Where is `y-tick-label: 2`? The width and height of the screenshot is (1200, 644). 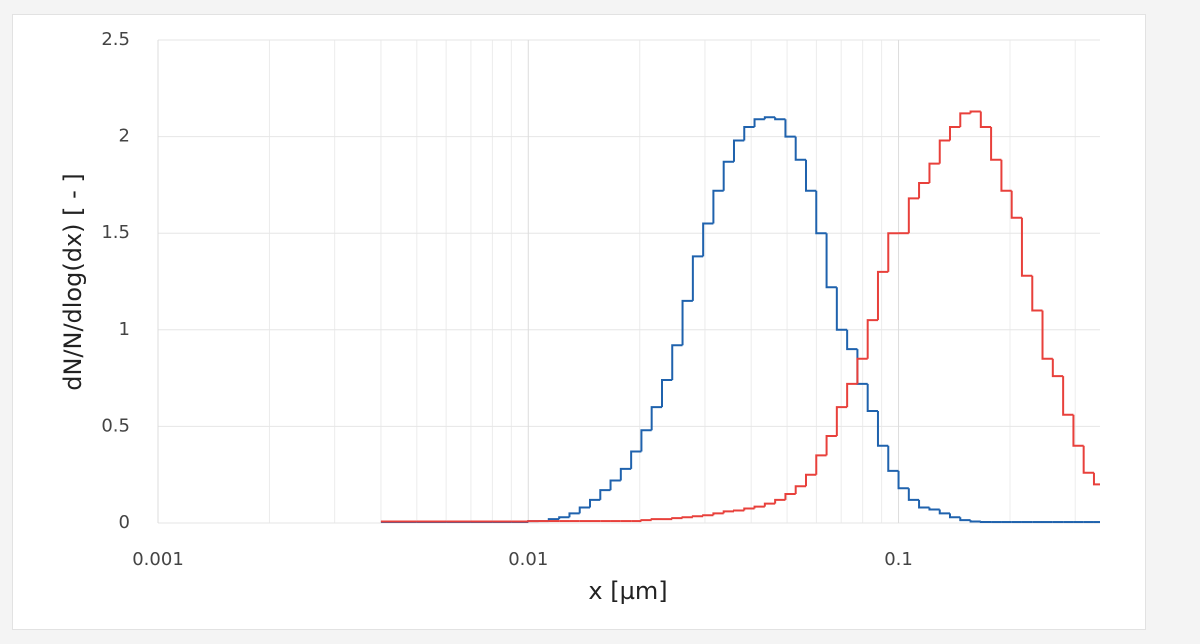
y-tick-label: 2 is located at coordinates (124, 136).